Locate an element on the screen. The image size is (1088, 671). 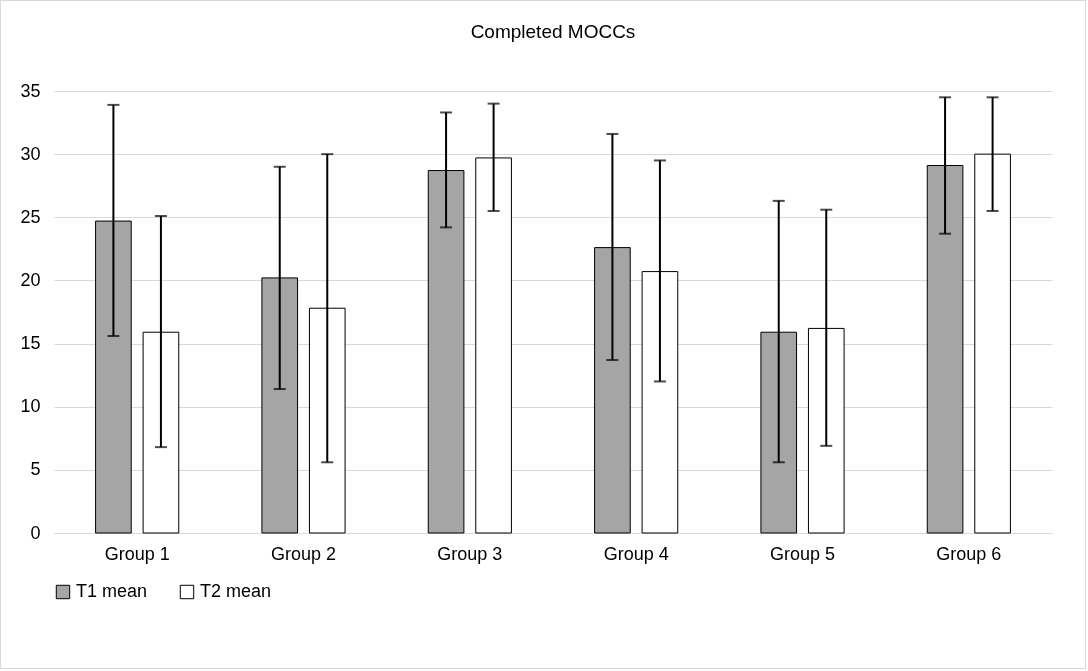
x-tick-label: Group 3 is located at coordinates (470, 553).